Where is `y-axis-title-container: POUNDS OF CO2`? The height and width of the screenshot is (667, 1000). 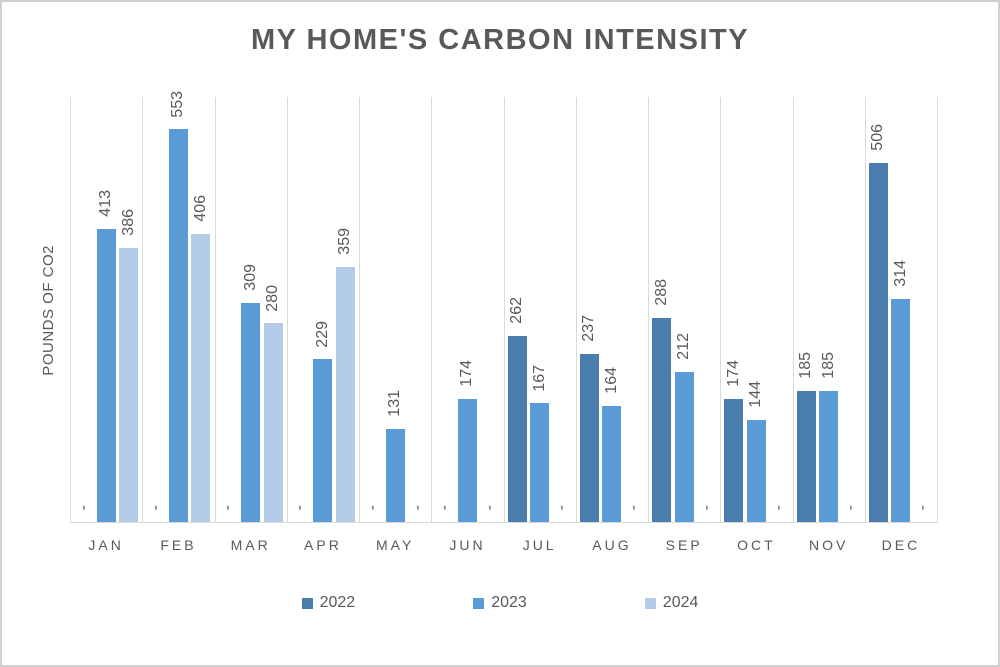
y-axis-title-container: POUNDS OF CO2 is located at coordinates (48, 310).